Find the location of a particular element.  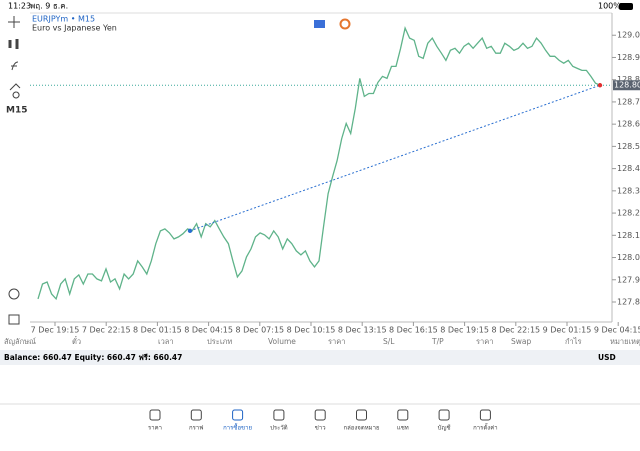

y-tick-label: 127.830 is located at coordinates (628, 301).